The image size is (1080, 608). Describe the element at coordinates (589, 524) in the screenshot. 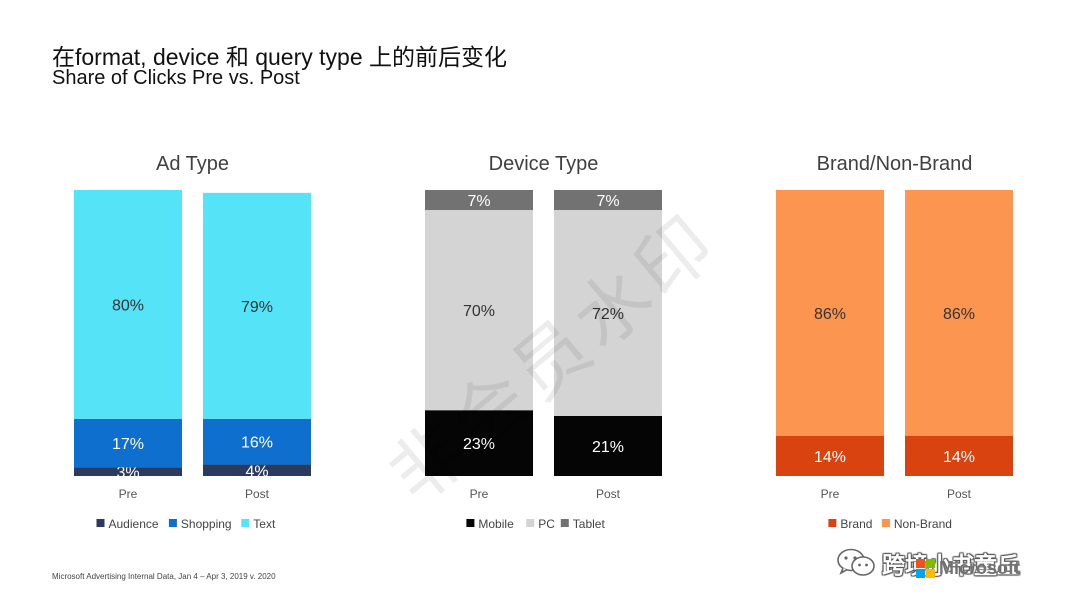

I see `legend-label: Tablet` at that location.